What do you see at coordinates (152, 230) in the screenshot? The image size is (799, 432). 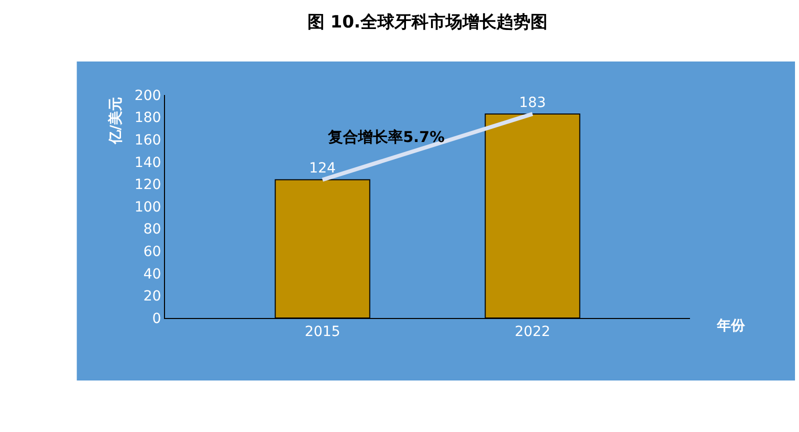 I see `y-tick-label: 80` at bounding box center [152, 230].